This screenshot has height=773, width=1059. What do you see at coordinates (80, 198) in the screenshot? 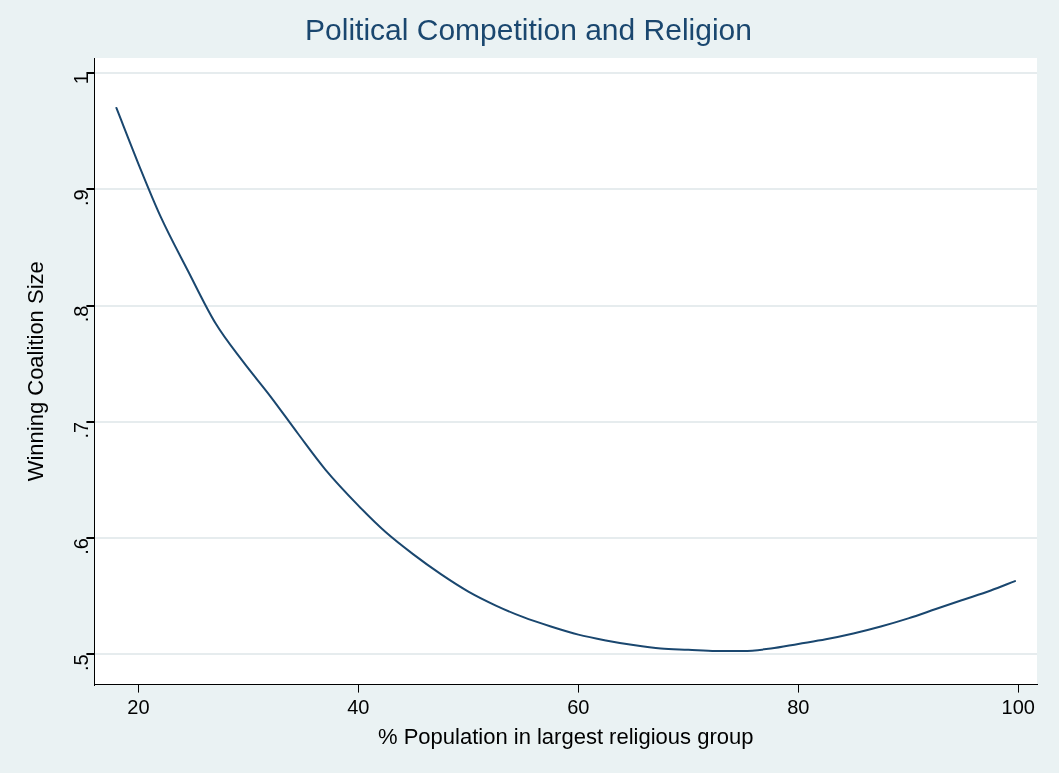
I see `y-tick-label: .9` at bounding box center [80, 198].